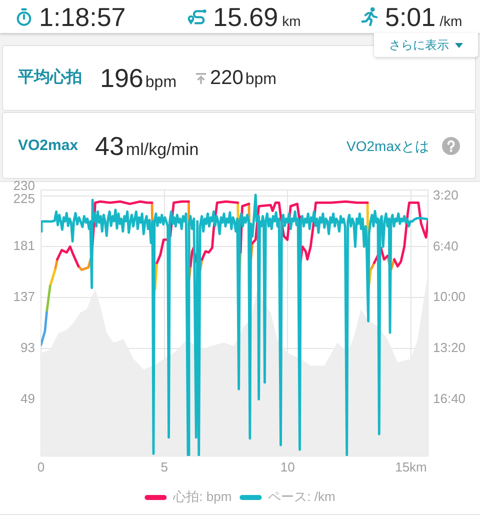 The image size is (480, 516). Describe the element at coordinates (48, 145) in the screenshot. I see `text: VO2max` at that location.